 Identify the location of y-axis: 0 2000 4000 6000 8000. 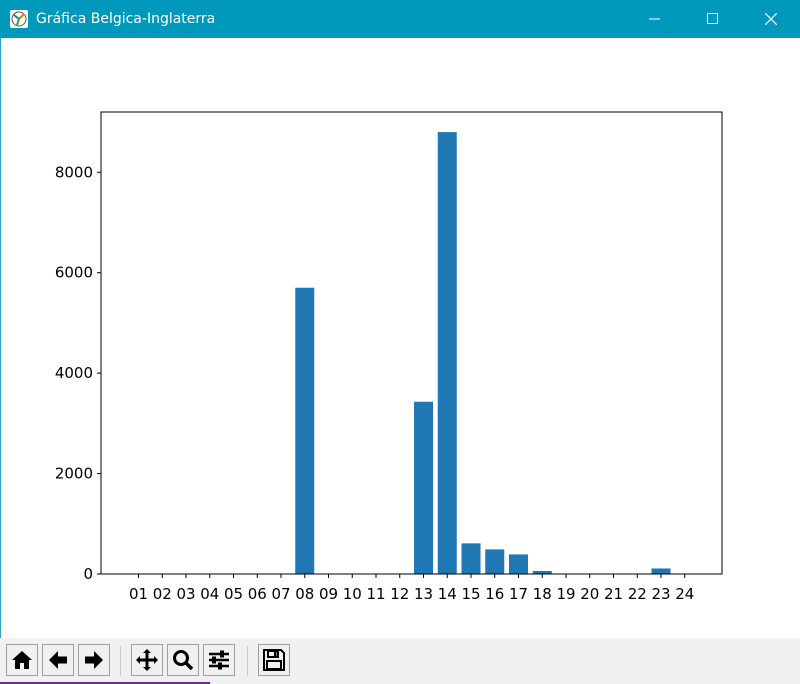
(78, 373).